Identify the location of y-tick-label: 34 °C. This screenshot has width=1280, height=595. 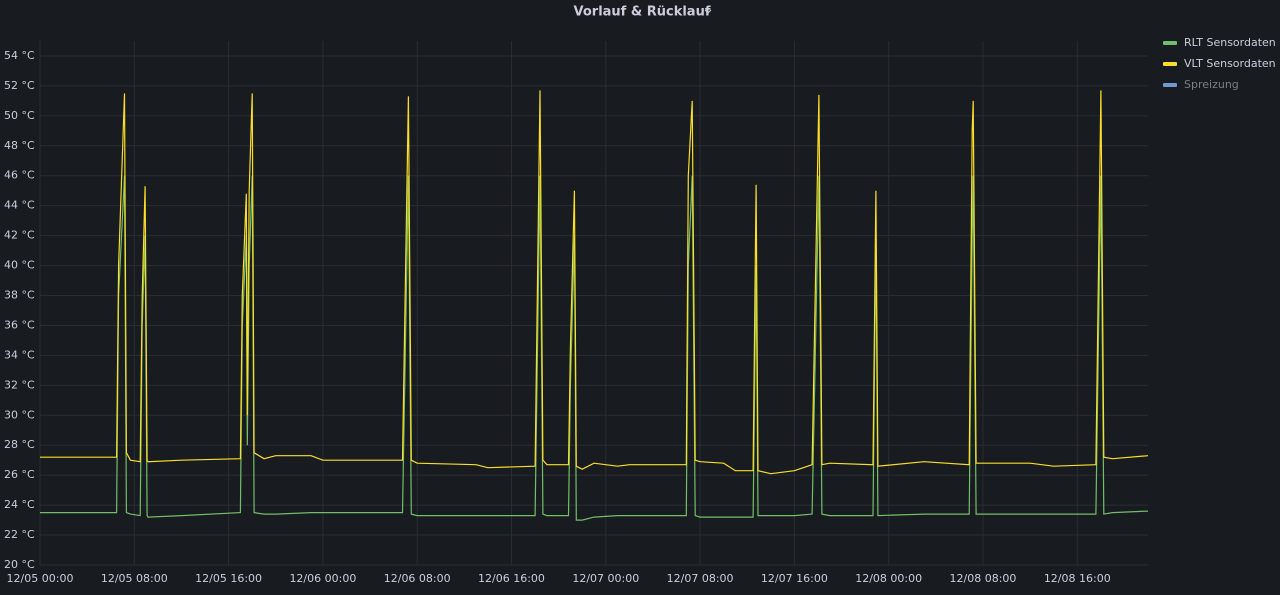
(19, 354).